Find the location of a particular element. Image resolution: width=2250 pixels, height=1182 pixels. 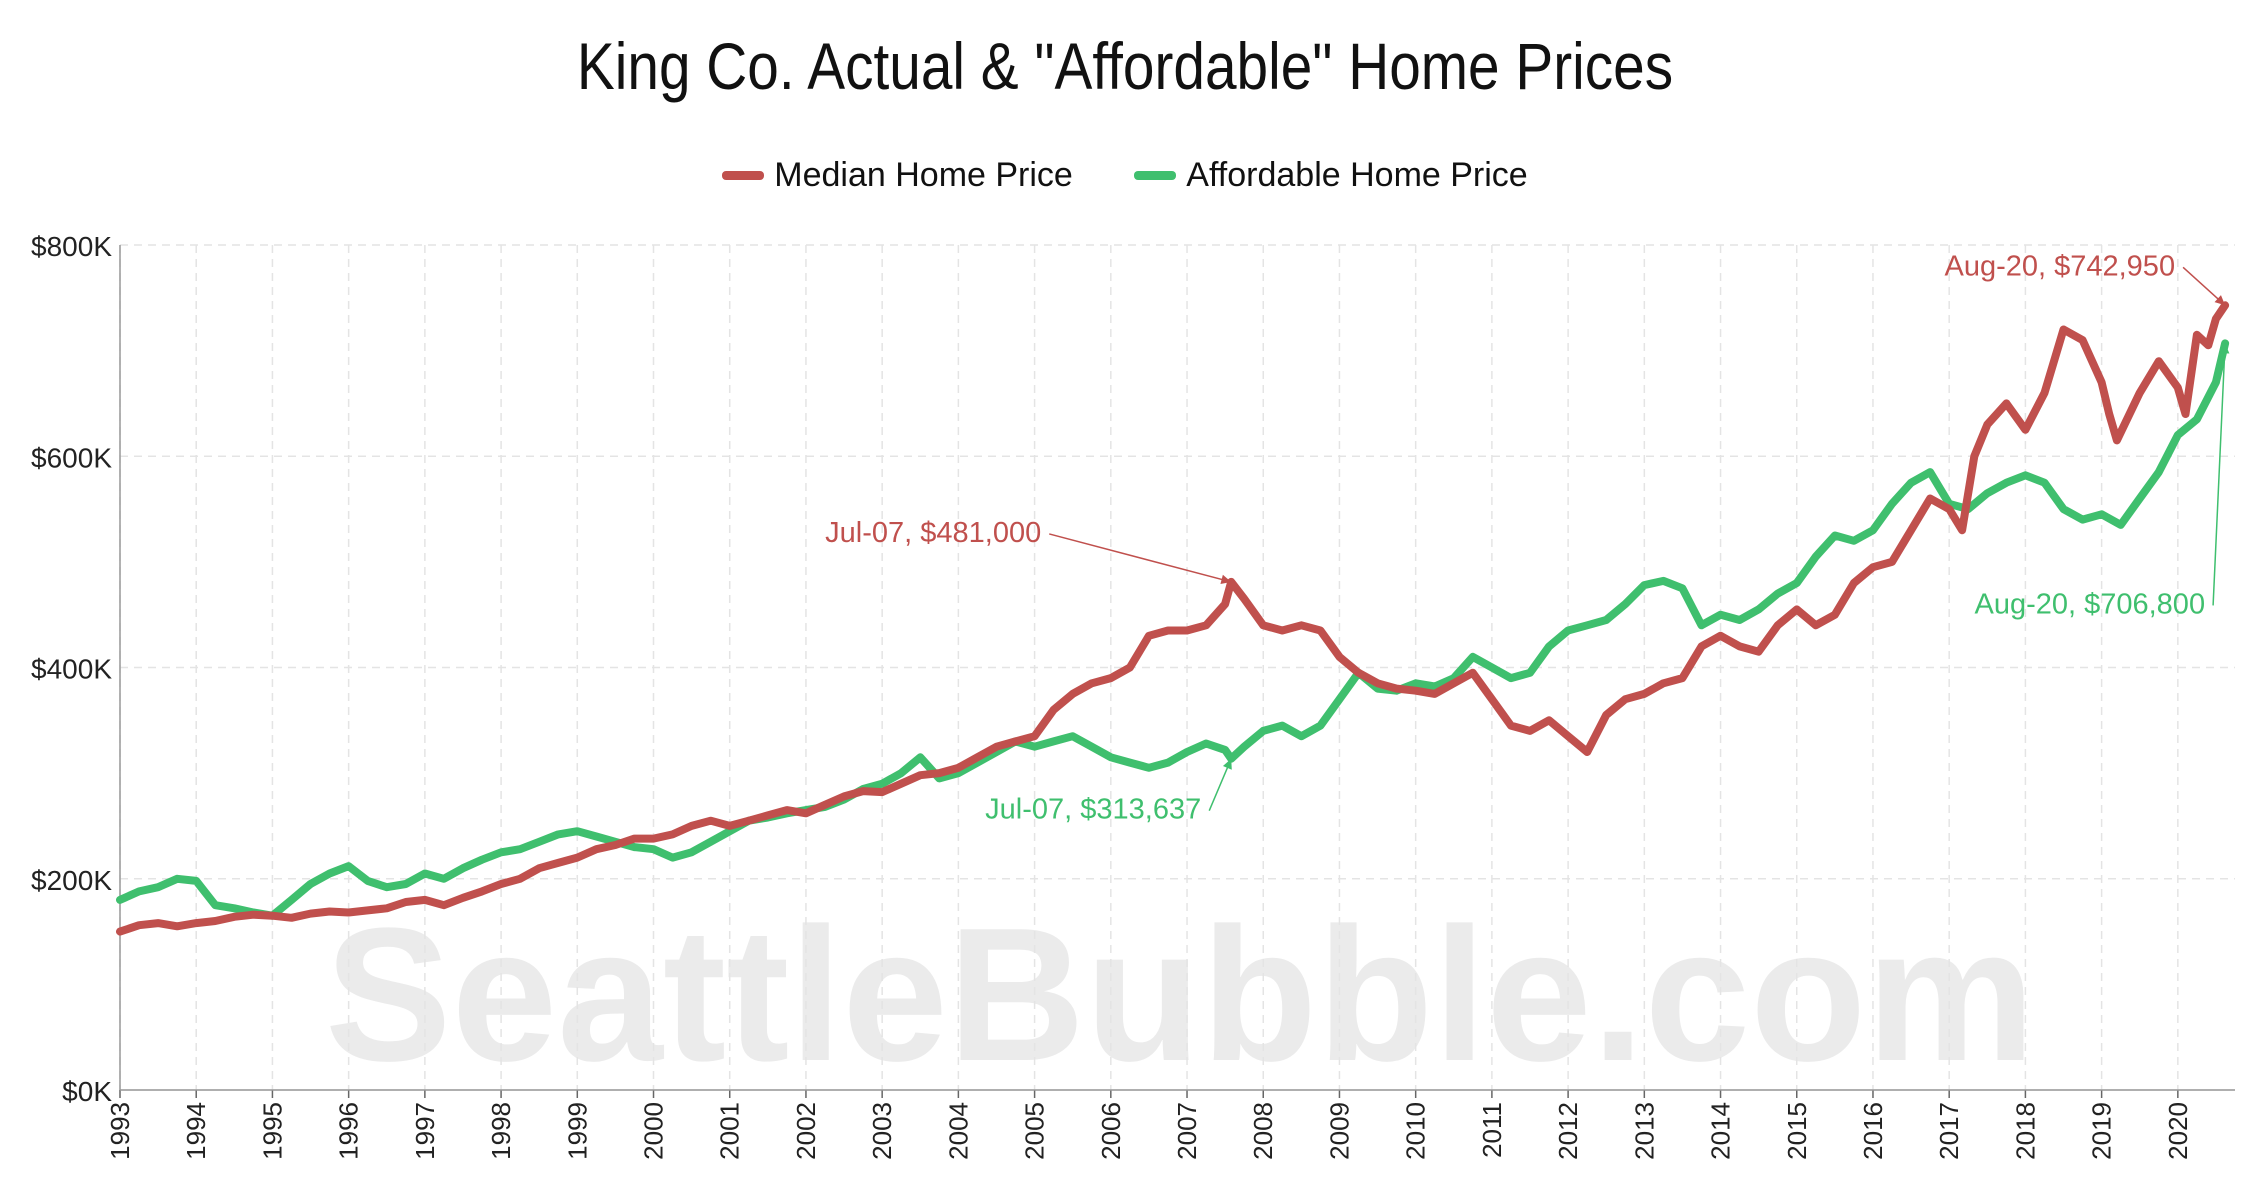

x-tick-label: 2019 is located at coordinates (2102, 1131).